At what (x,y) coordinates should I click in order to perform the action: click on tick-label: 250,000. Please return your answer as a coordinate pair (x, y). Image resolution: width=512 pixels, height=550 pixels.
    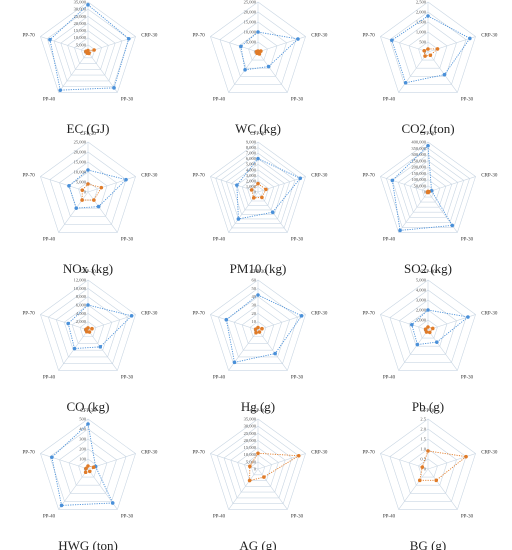
    Looking at the image, I should click on (418, 161).